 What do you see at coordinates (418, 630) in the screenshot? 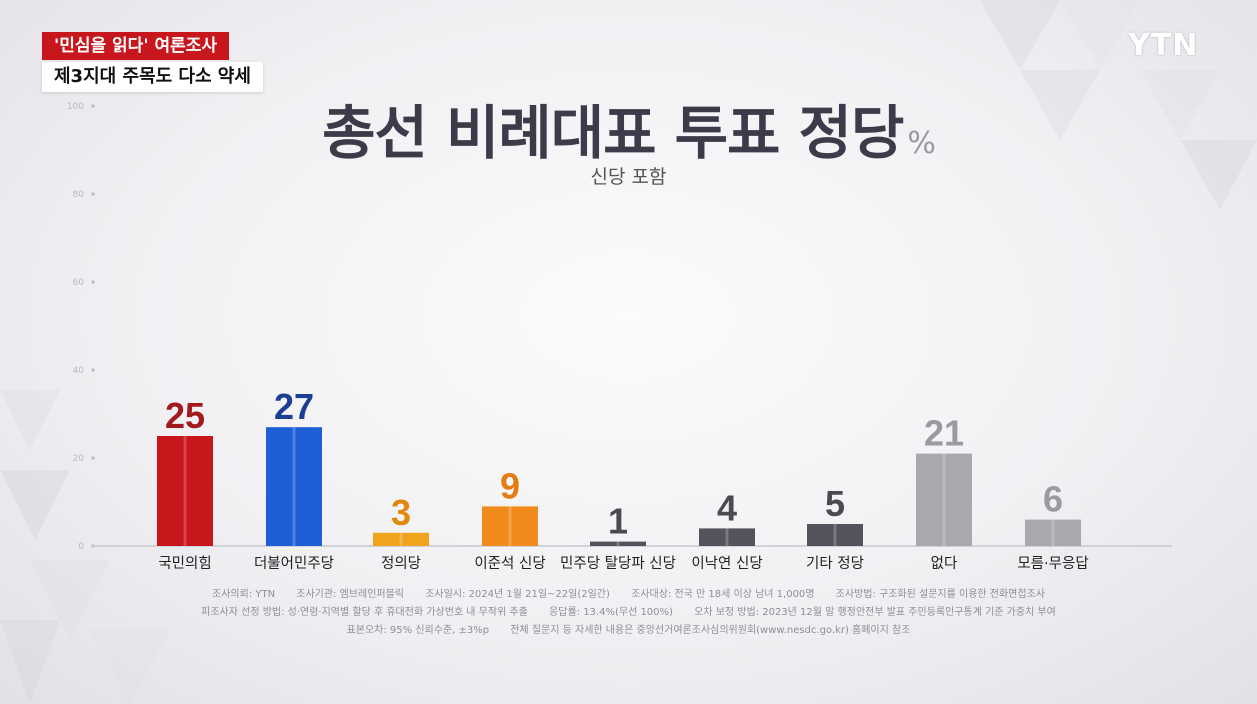
I see `note-item: 표본오차: 95% 신뢰수준, ±3%p` at bounding box center [418, 630].